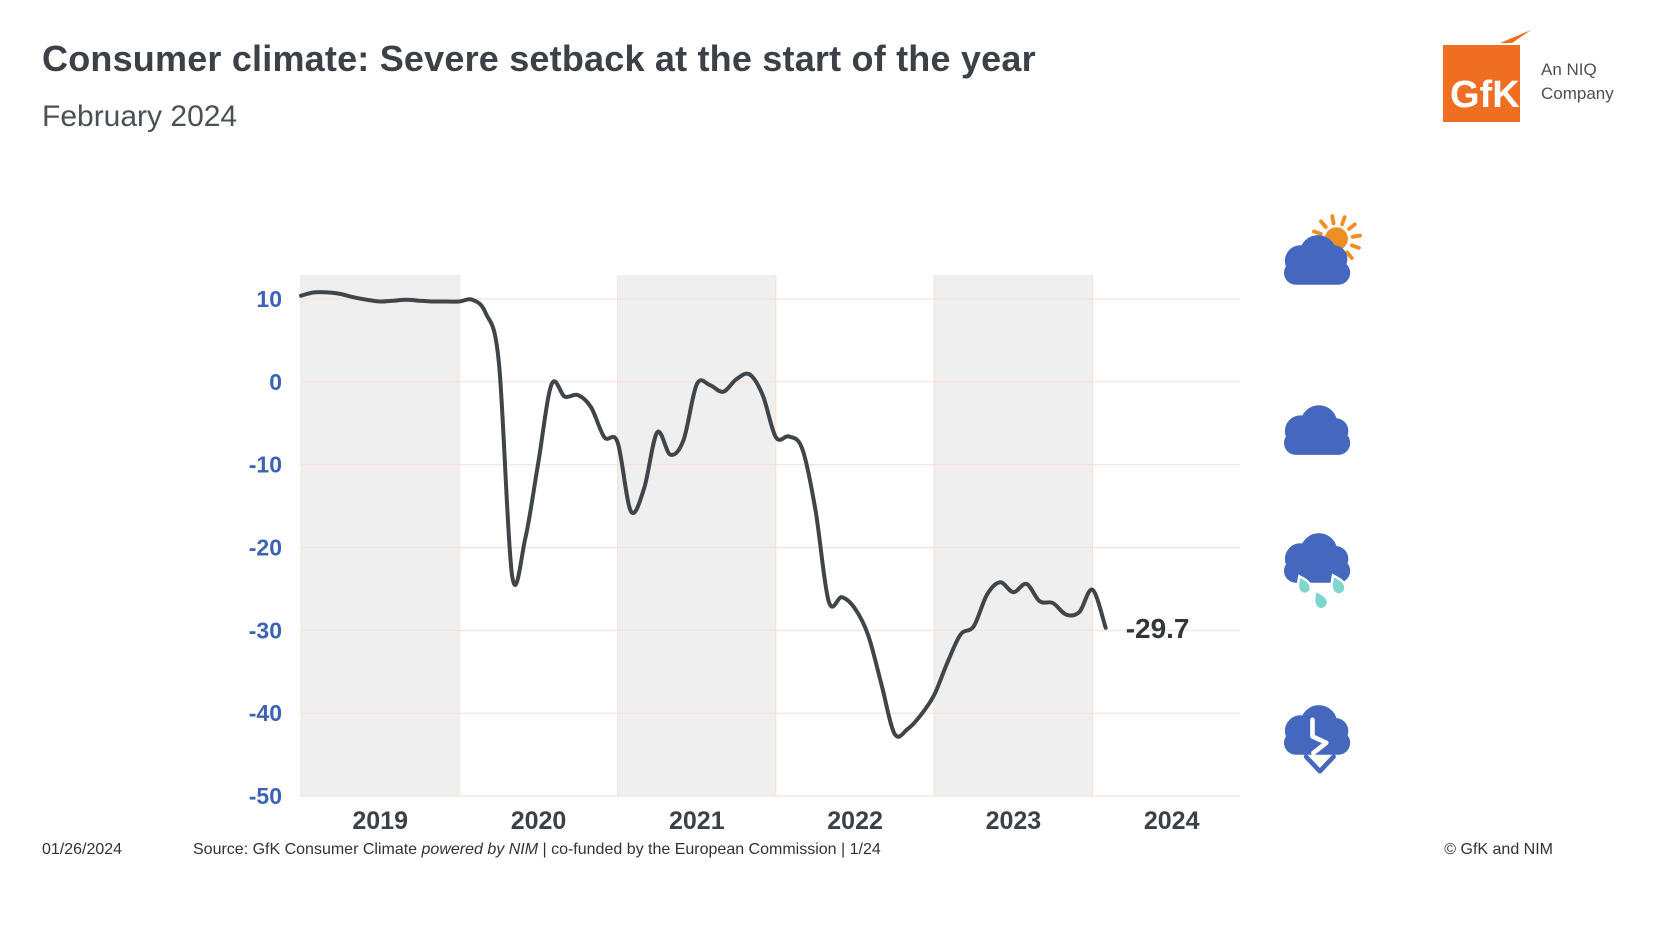  I want to click on y-tick-label: 10, so click(269, 299).